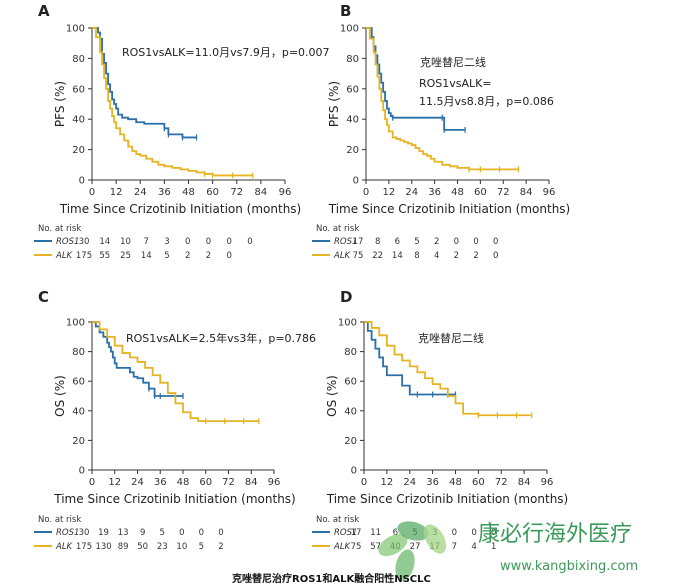 The image size is (694, 588). Describe the element at coordinates (345, 11) in the screenshot. I see `panel-label: B` at that location.